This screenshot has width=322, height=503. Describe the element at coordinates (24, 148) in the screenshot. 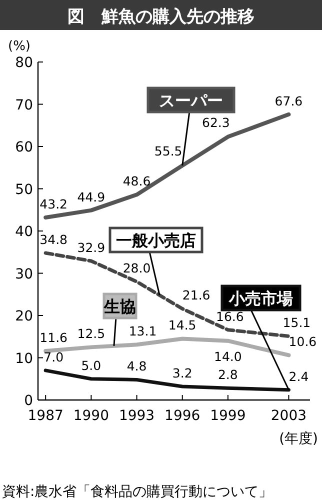

I see `y-tick-label: 60` at that location.